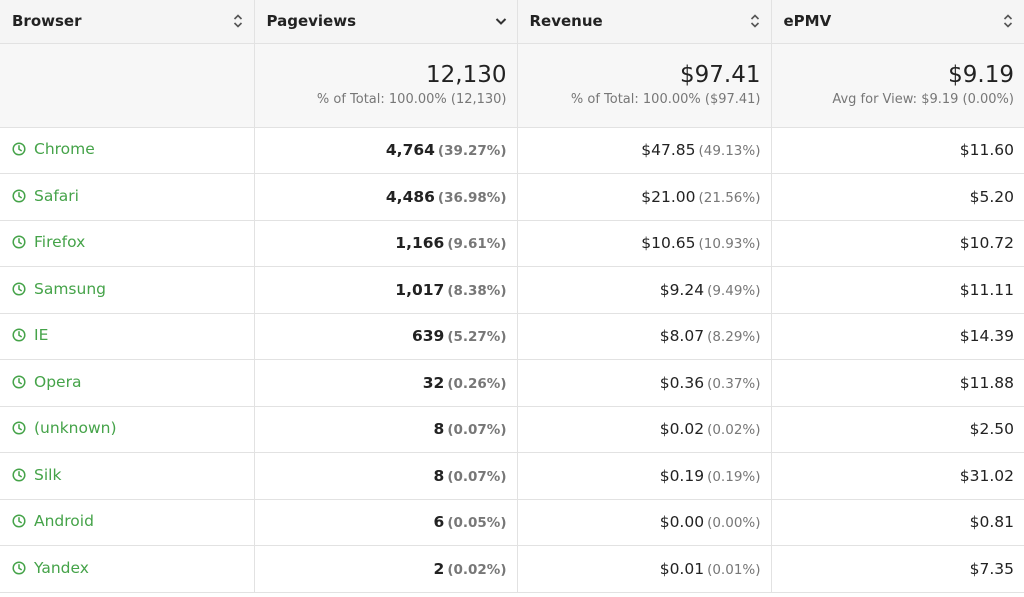 This screenshot has width=1024, height=597. What do you see at coordinates (897, 383) in the screenshot?
I see `epmv-cell: $11.88` at bounding box center [897, 383].